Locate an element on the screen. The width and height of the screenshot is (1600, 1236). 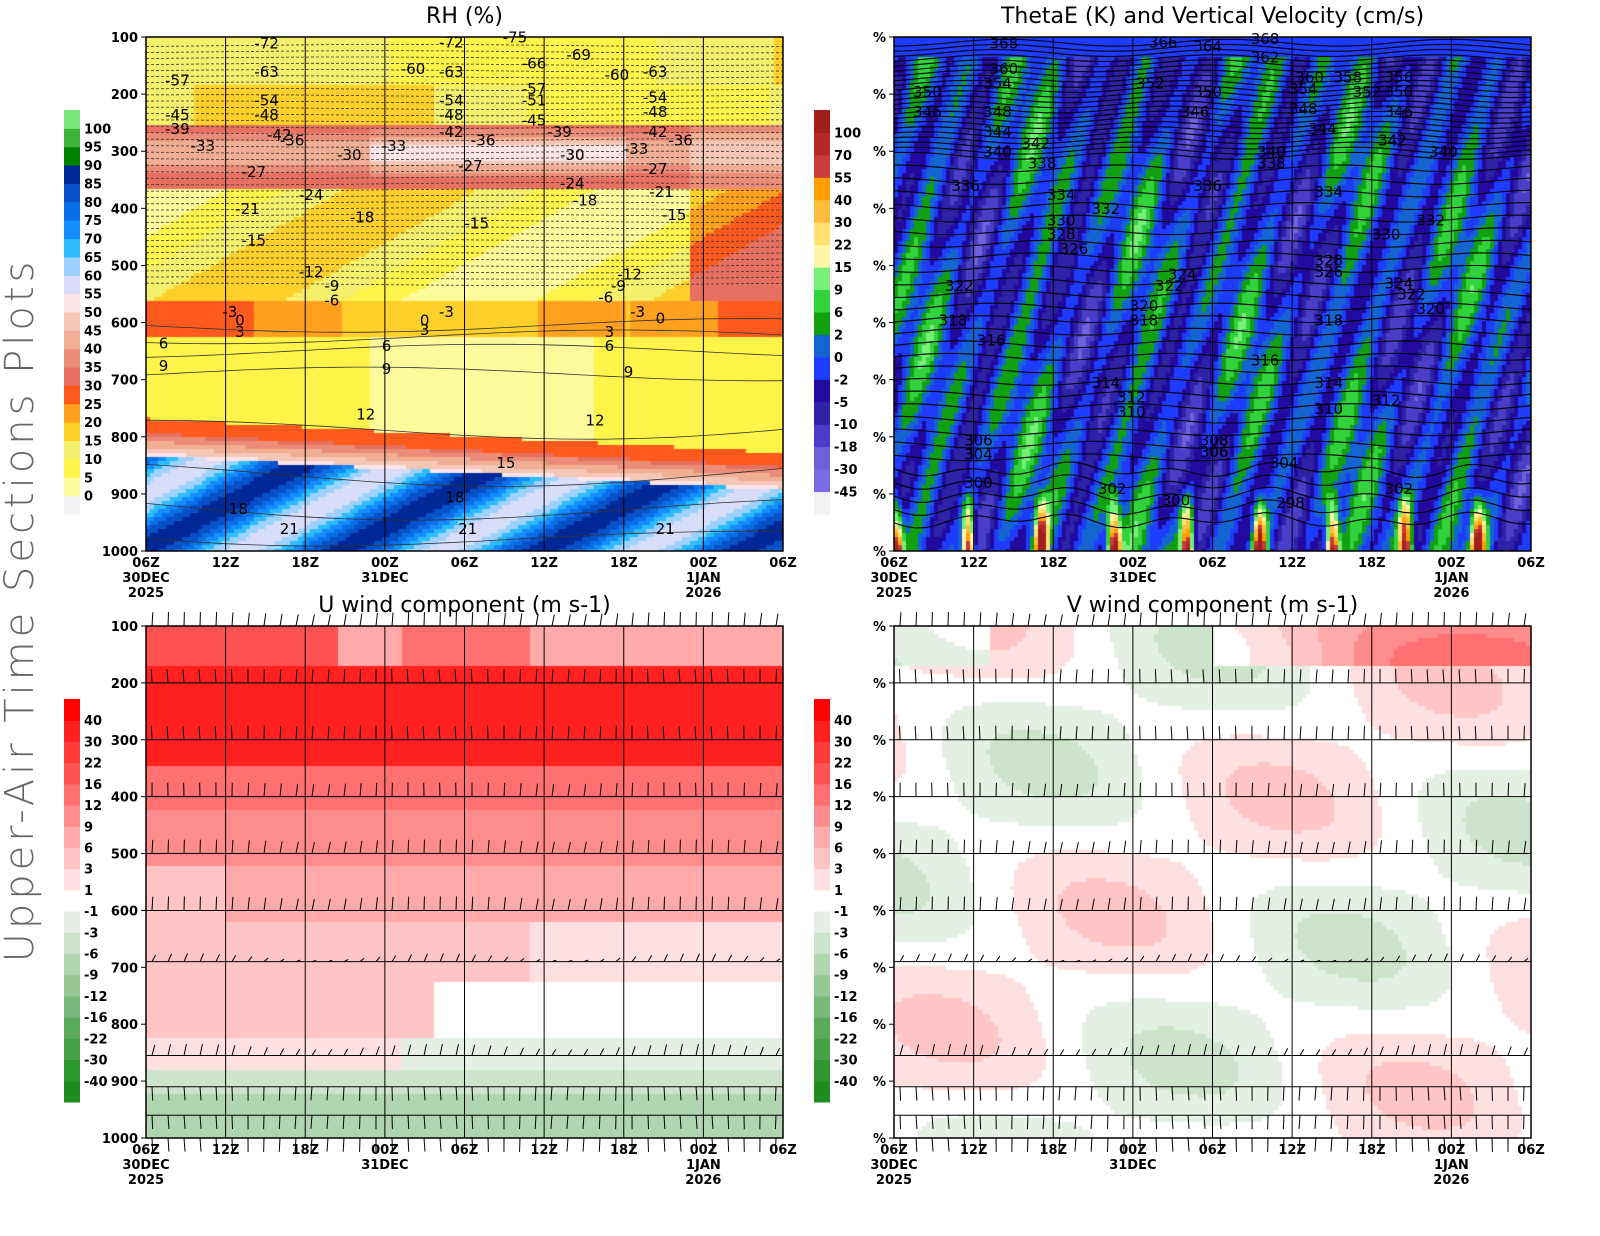
contour-label: 330 is located at coordinates (1061, 220).